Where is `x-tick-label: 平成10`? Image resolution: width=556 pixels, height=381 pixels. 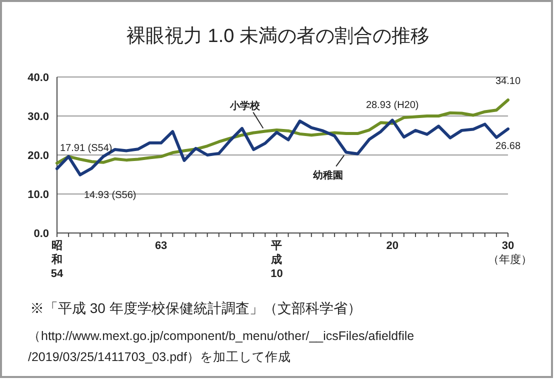 x-tick-label: 平成10 is located at coordinates (276, 260).